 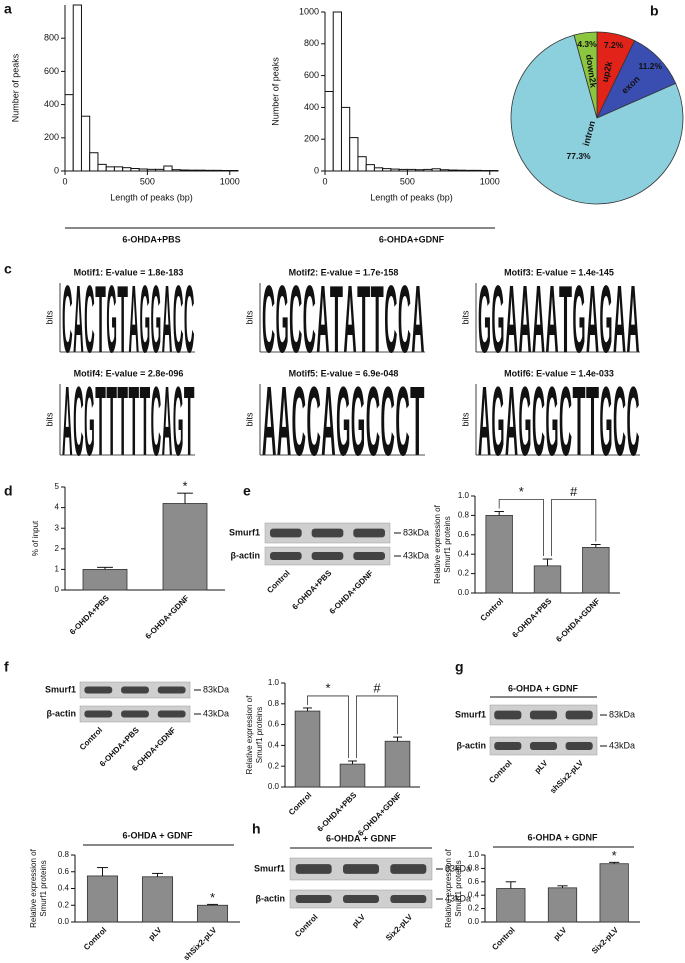 What do you see at coordinates (35, 538) in the screenshot?
I see `y-axis-label: % of input` at bounding box center [35, 538].